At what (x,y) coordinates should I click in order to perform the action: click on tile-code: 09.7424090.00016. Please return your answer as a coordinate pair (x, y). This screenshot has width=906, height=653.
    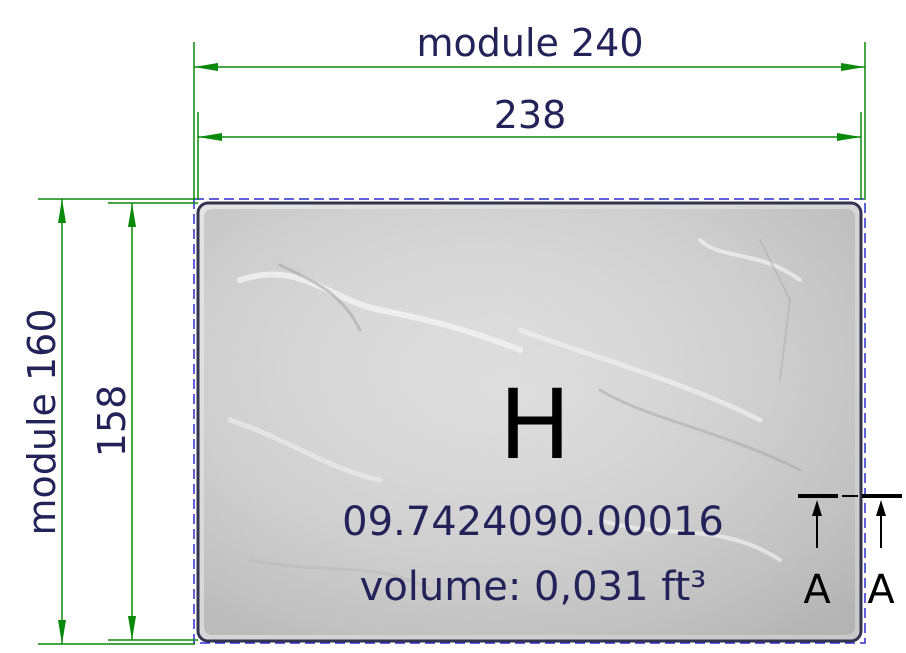
    Looking at the image, I should click on (533, 522).